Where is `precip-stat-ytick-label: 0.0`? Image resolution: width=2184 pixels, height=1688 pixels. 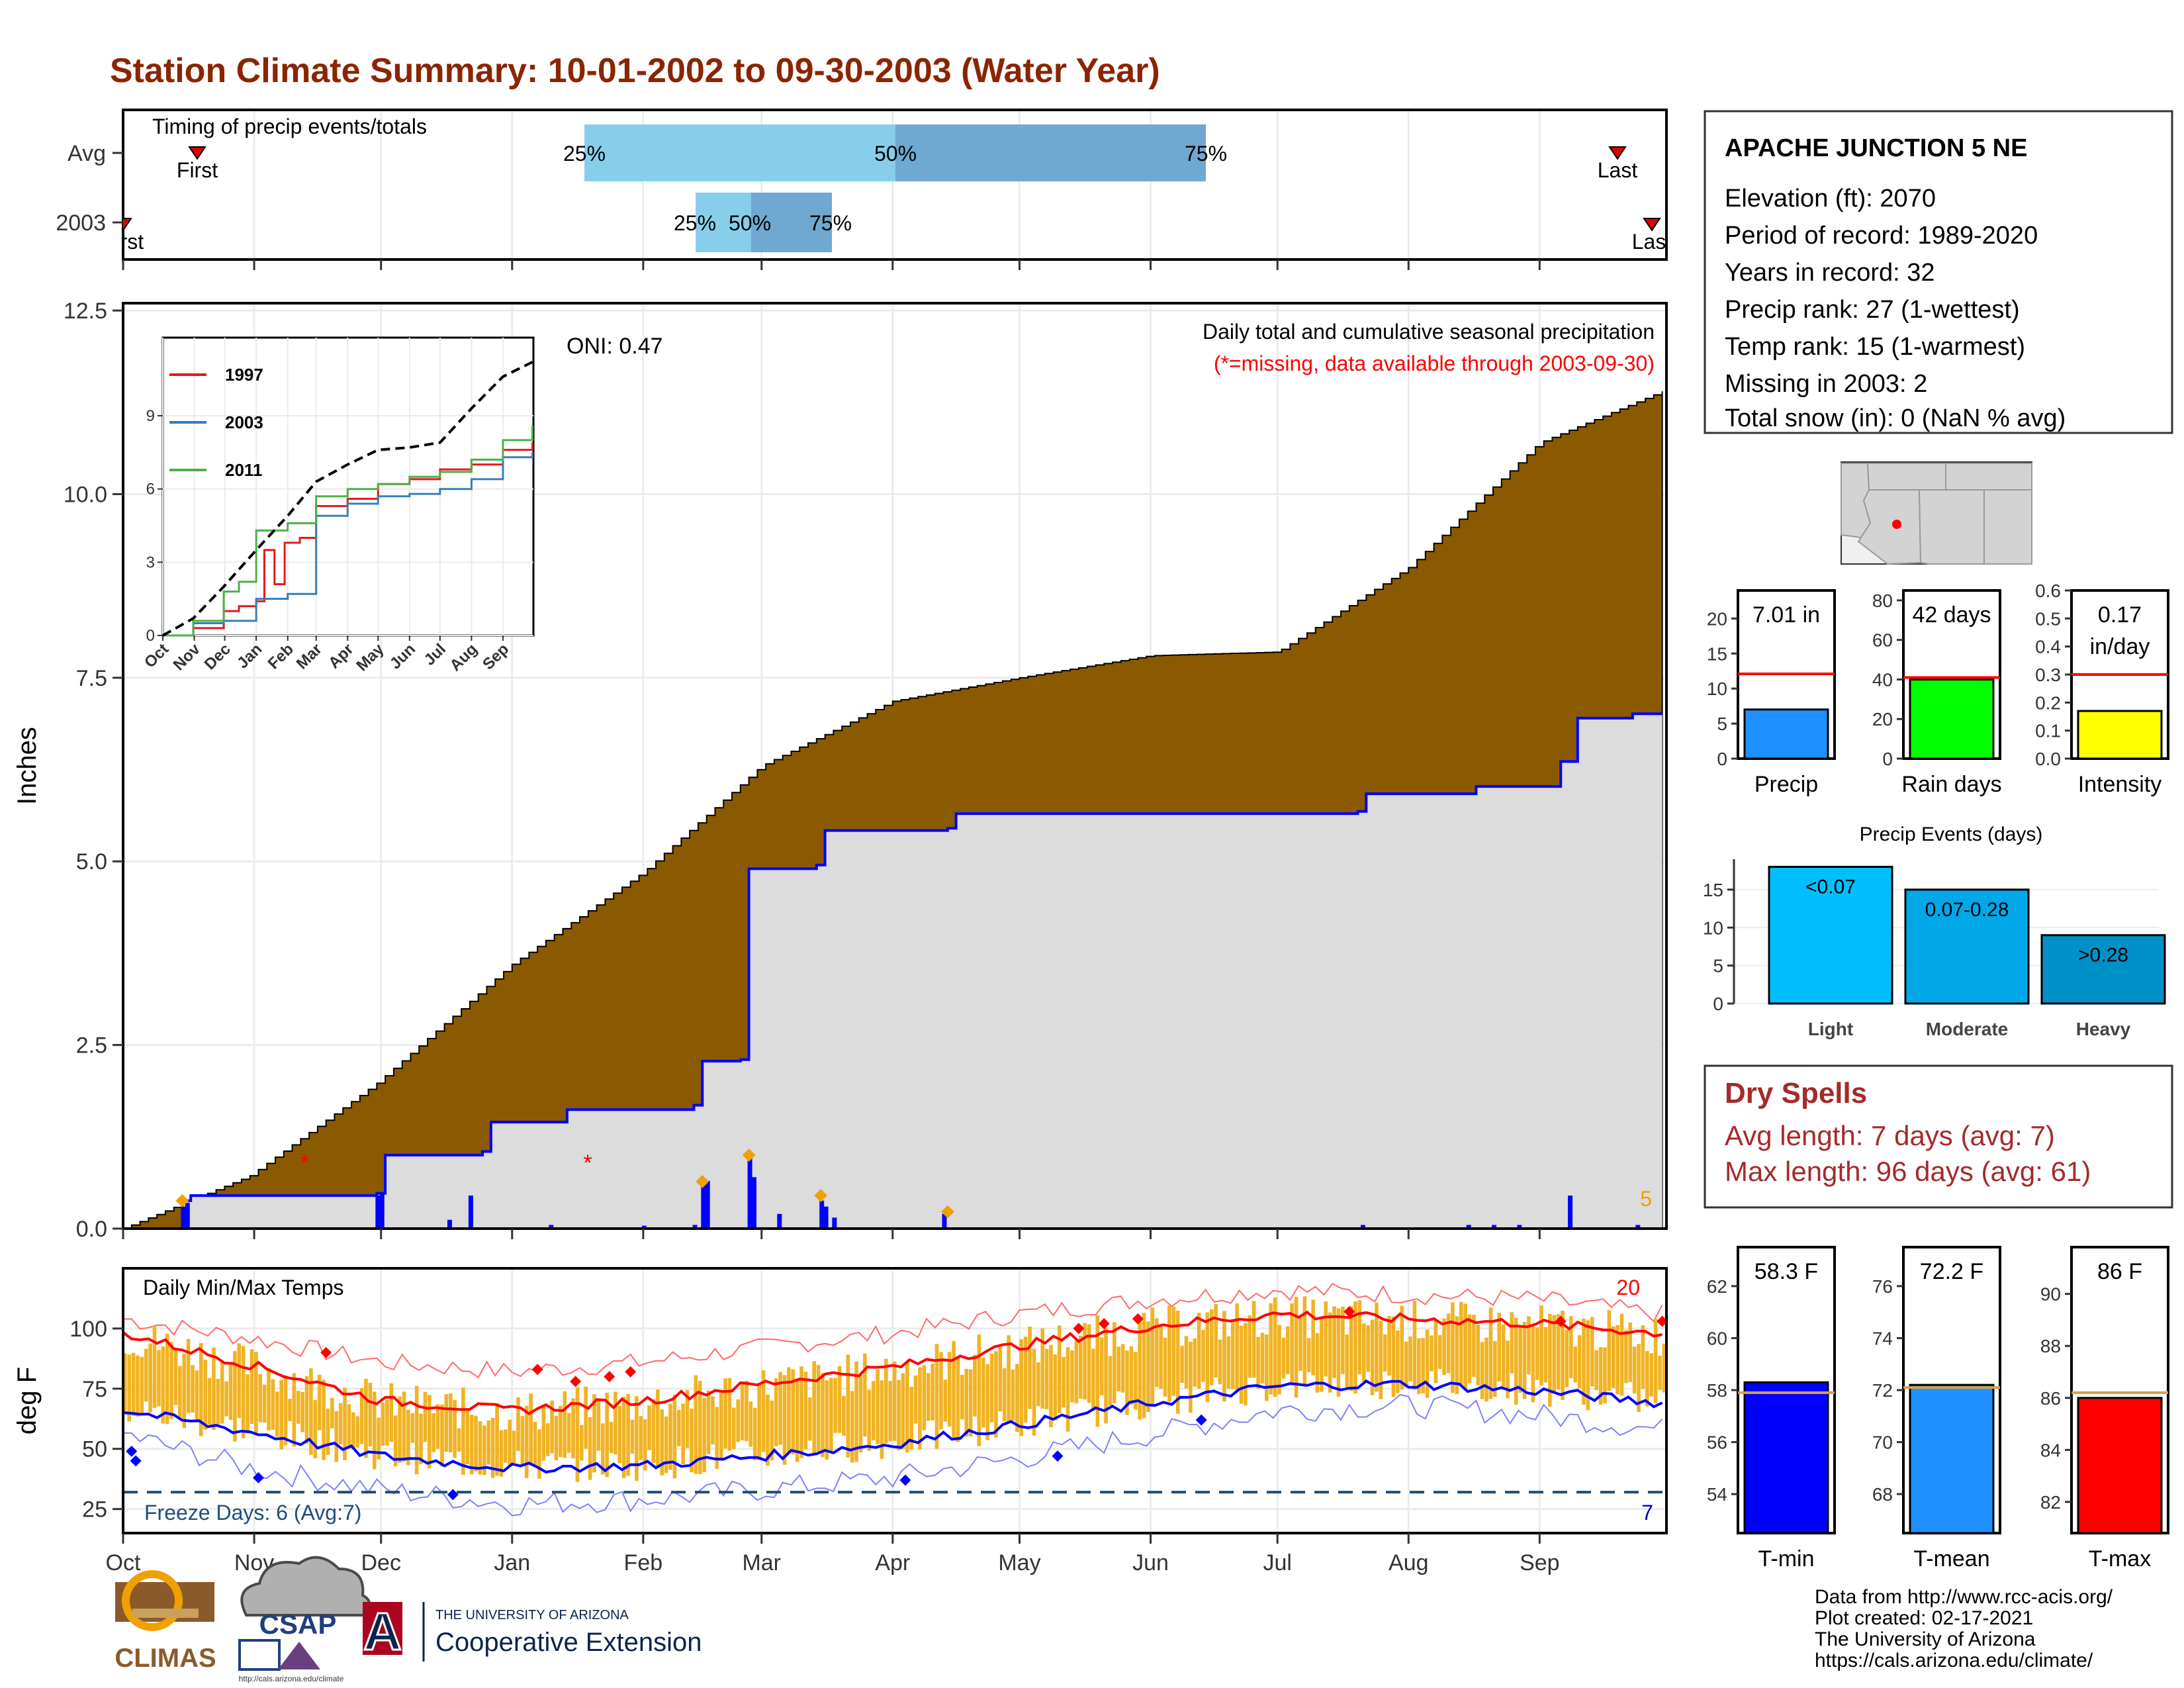
precip-stat-ytick-label: 0.0 is located at coordinates (2048, 759).